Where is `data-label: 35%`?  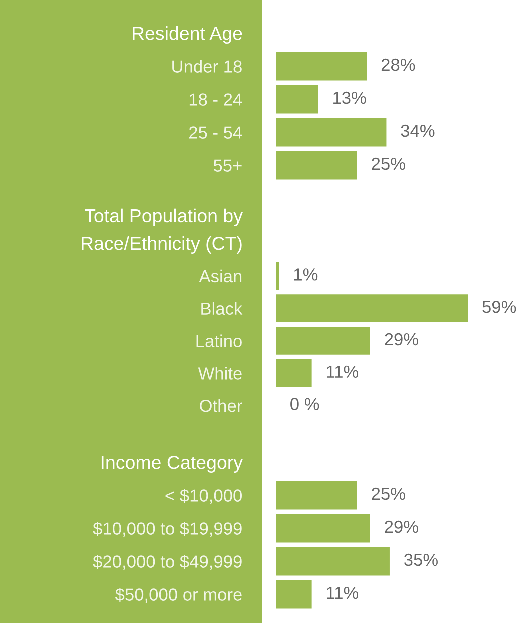
data-label: 35% is located at coordinates (421, 560).